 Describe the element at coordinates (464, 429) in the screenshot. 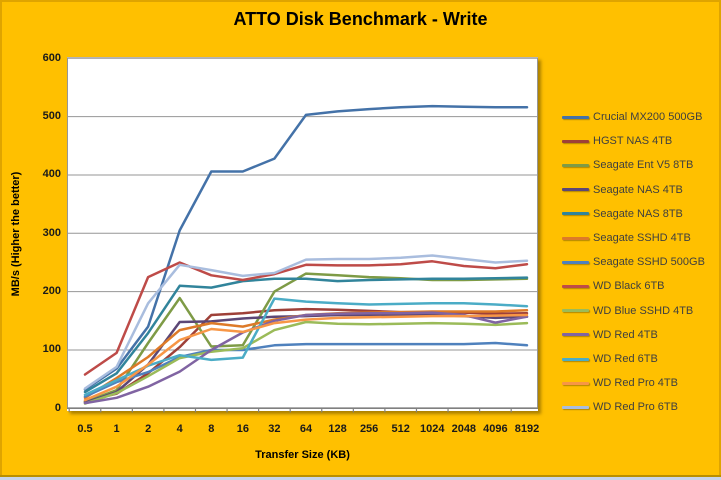

I see `x-tick-label-2048: 2048` at that location.